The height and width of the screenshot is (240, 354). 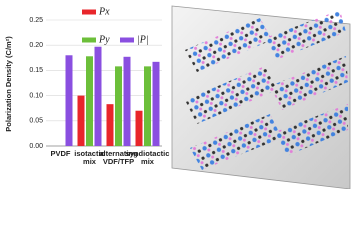 I want to click on y-tick-label: 0.25, so click(x=36, y=20).